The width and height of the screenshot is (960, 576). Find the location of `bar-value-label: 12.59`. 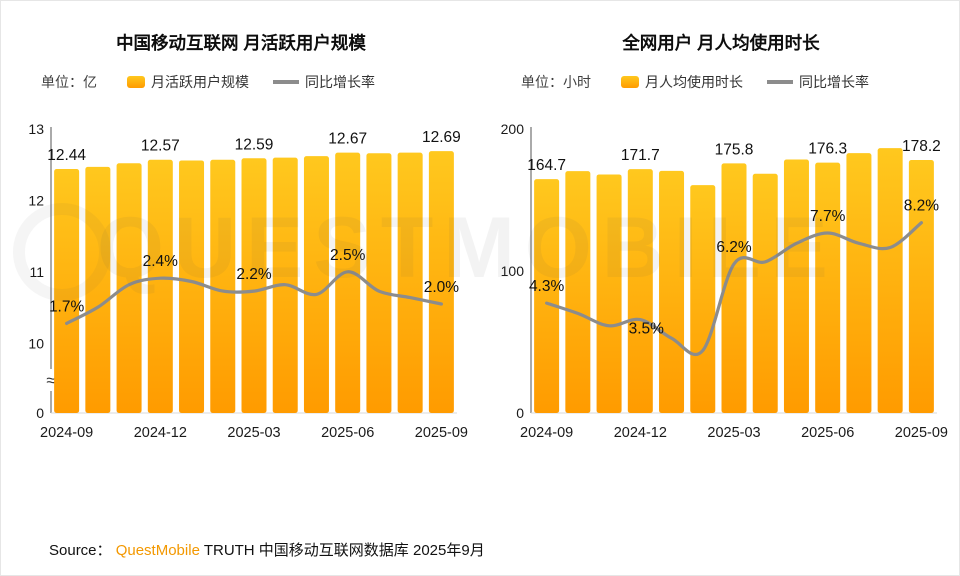

bar-value-label: 12.59 is located at coordinates (254, 144).